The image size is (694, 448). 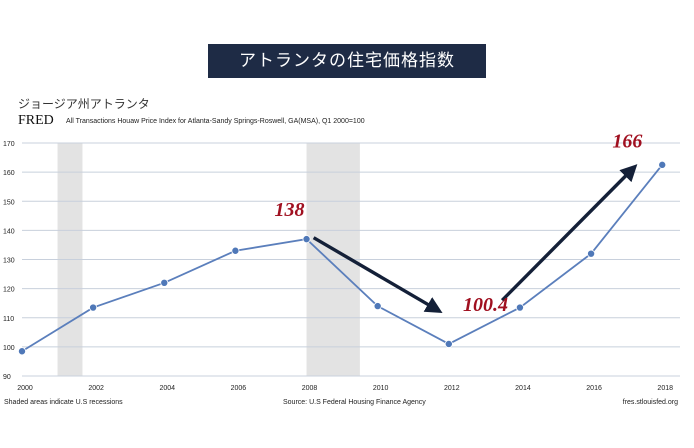 I want to click on y-axis-ticks: 90 100 110 120 130 140 150 160 170, so click(x=9, y=261).